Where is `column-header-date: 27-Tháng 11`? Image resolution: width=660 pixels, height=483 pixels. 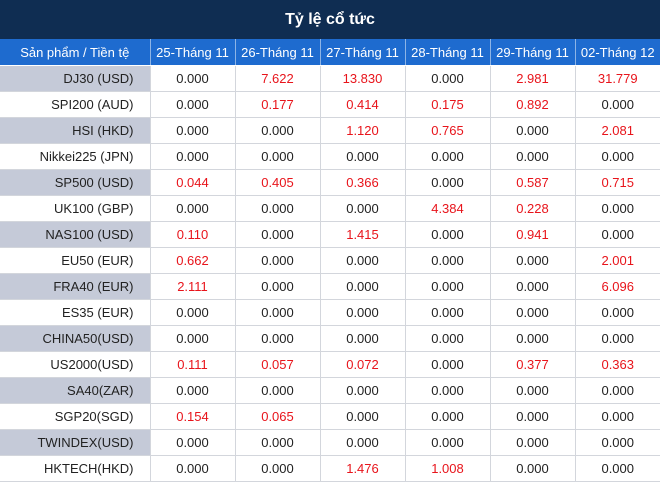
column-header-date: 27-Tháng 11 is located at coordinates (363, 52).